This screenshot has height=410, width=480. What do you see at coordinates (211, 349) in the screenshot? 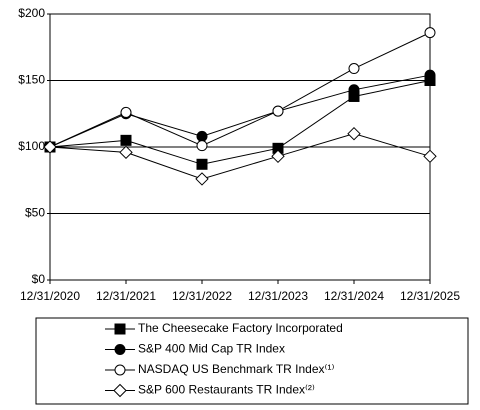
I see `legend-label: S&P 400 Mid Cap TR Index` at bounding box center [211, 349].